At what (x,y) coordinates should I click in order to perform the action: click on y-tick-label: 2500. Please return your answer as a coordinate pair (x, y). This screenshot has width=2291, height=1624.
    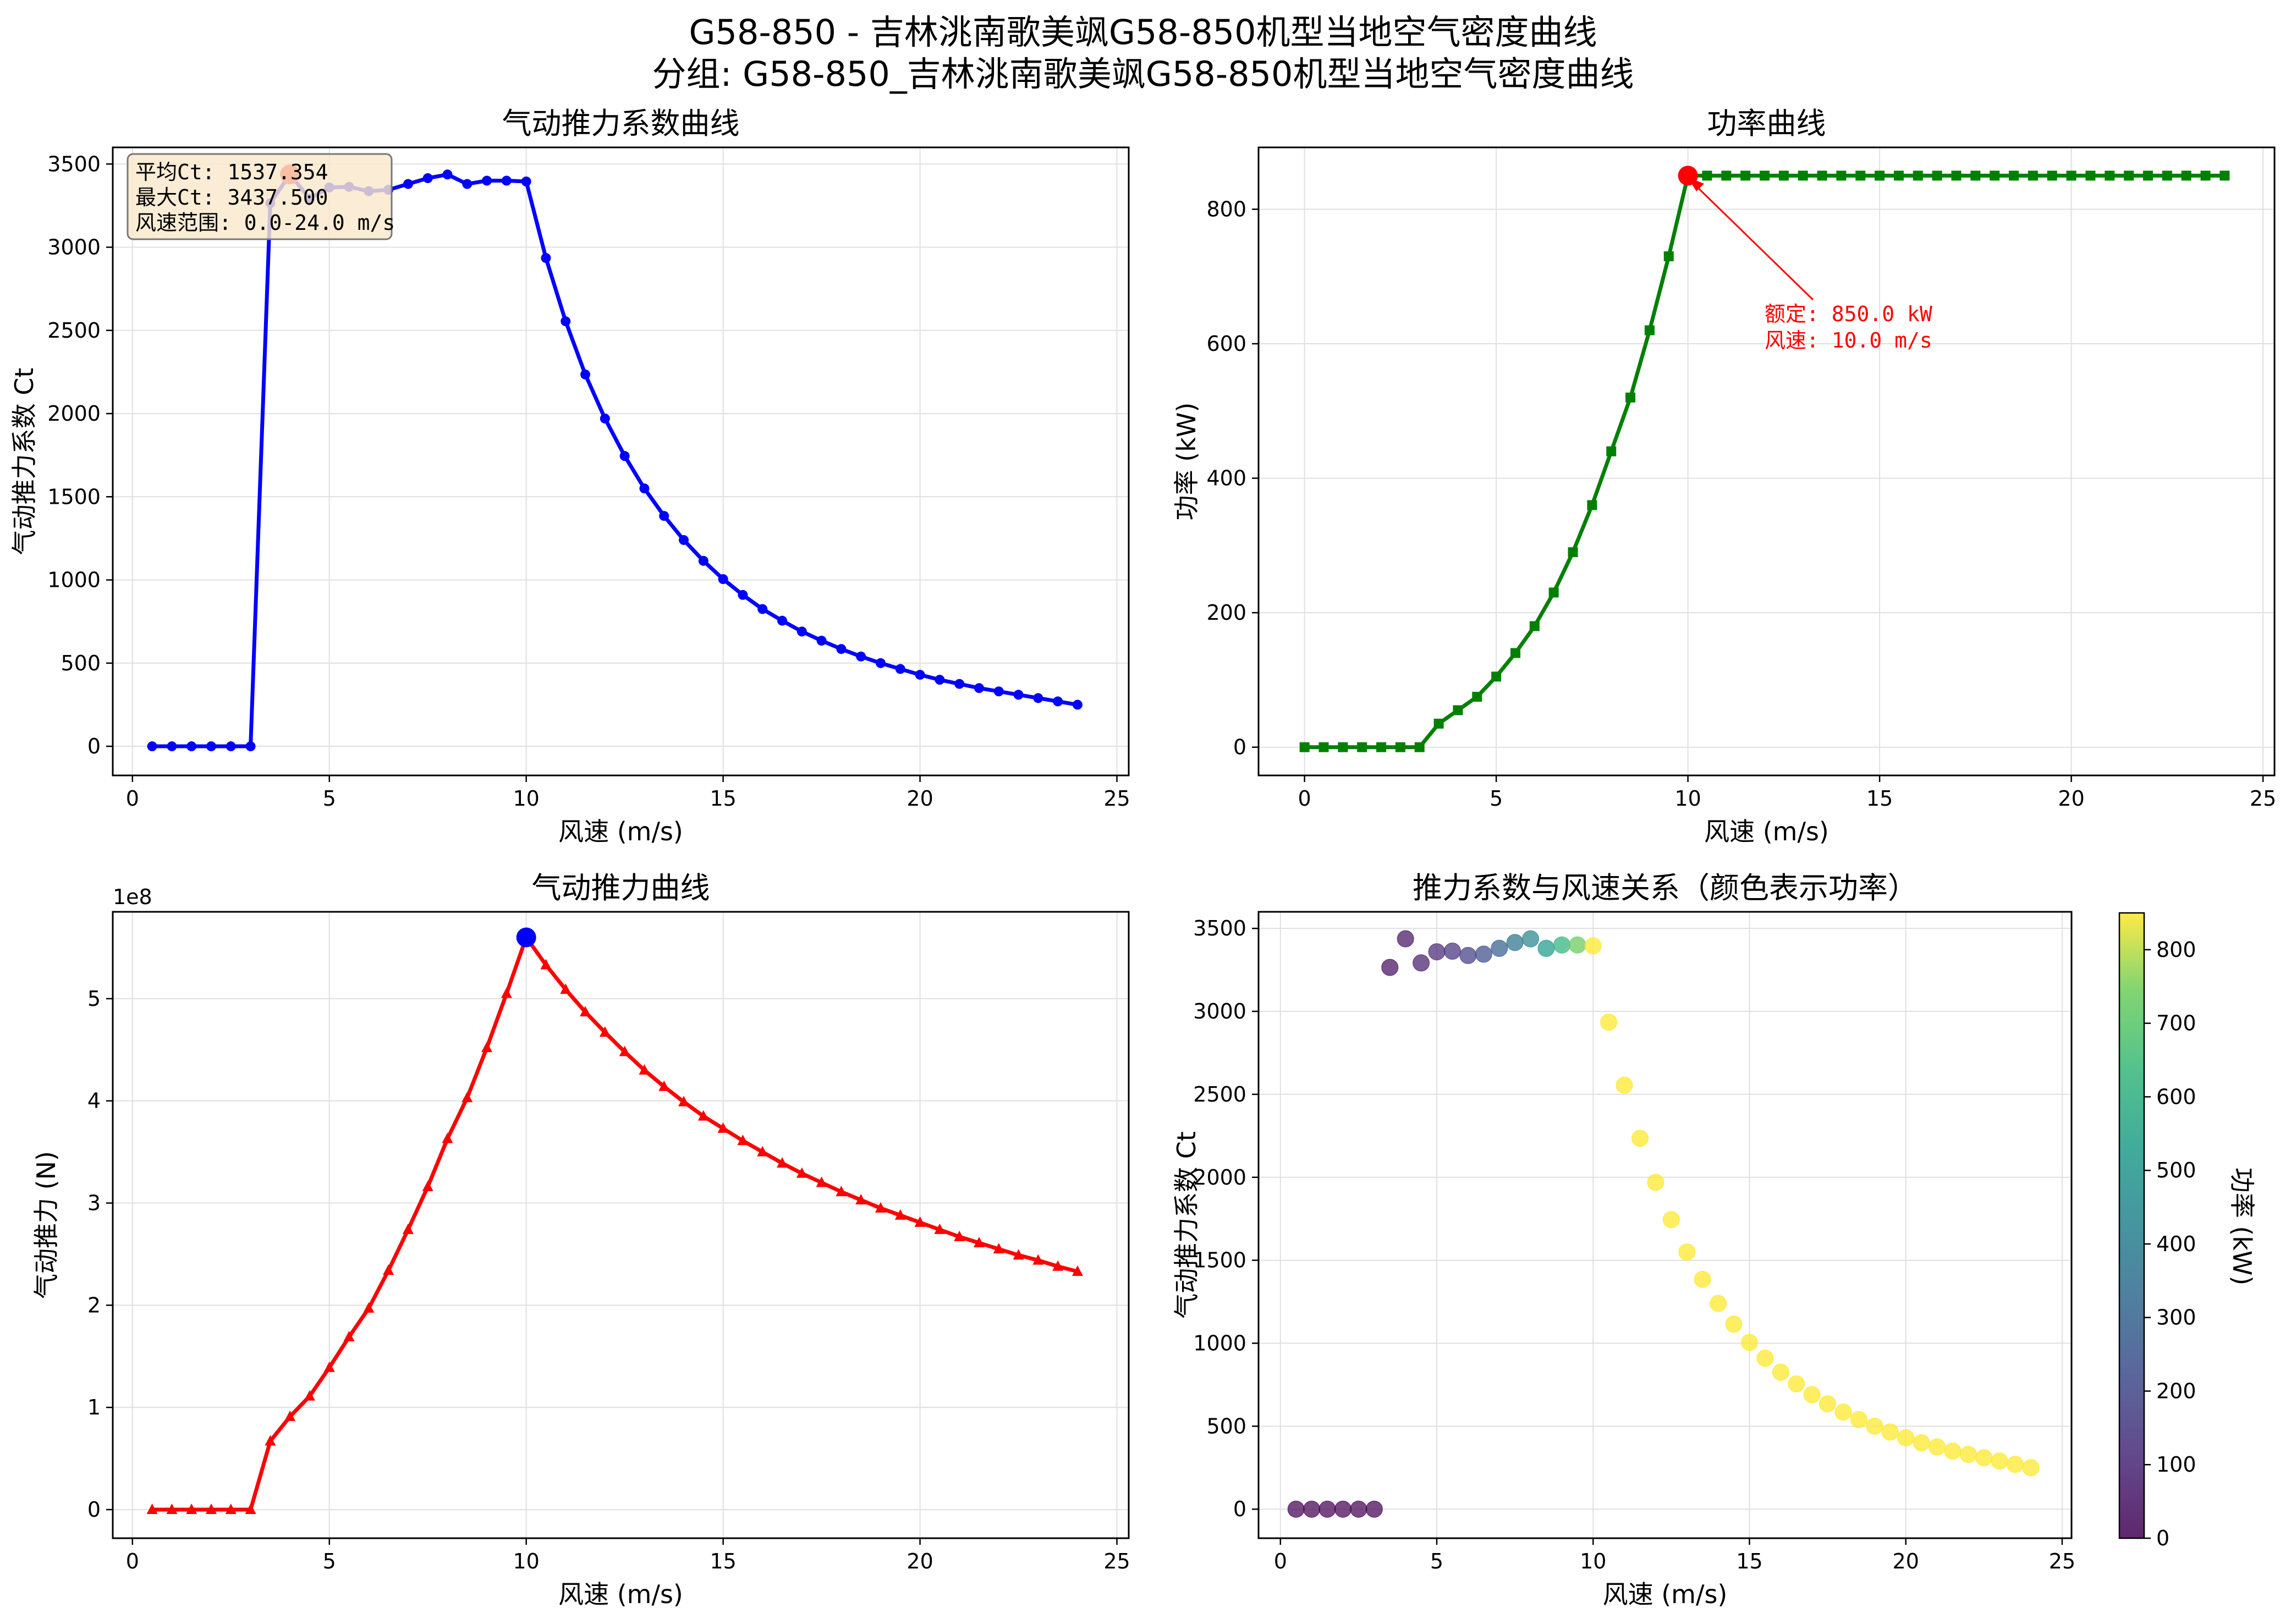
    Looking at the image, I should click on (1219, 1094).